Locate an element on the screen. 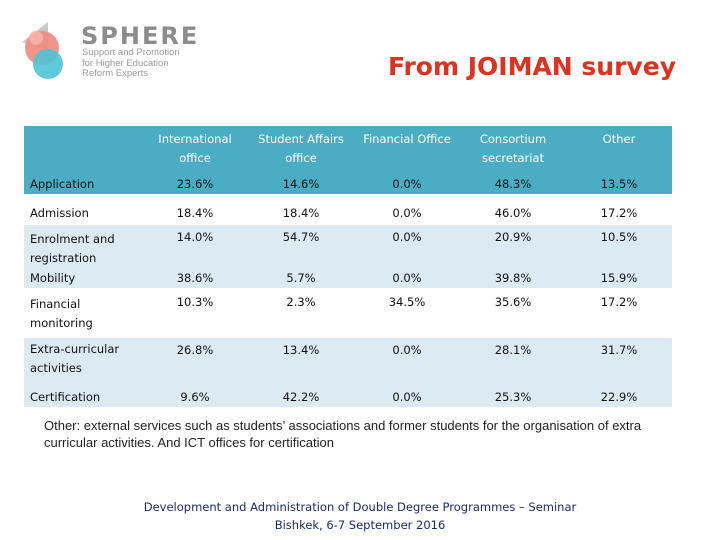  column-header: Consortium secretariat is located at coordinates (513, 148).